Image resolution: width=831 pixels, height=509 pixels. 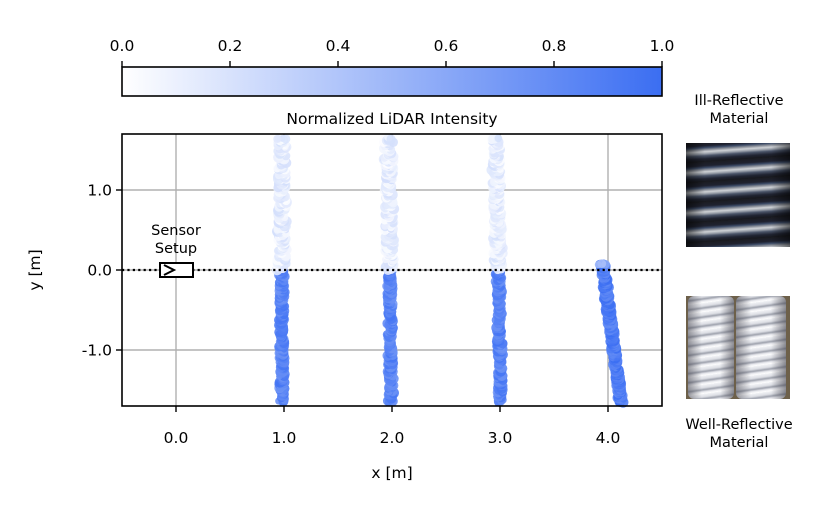 What do you see at coordinates (176, 438) in the screenshot?
I see `x-tick-label: 0.0` at bounding box center [176, 438].